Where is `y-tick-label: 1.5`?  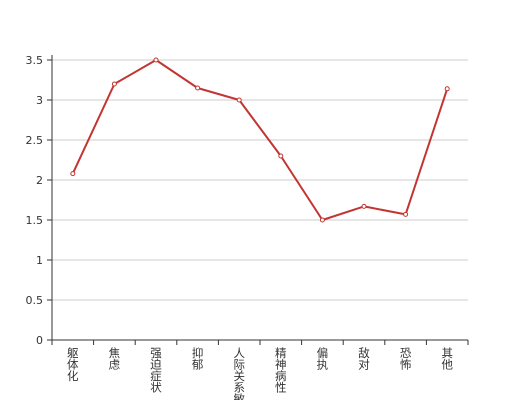 y-tick-label: 1.5 is located at coordinates (35, 220).